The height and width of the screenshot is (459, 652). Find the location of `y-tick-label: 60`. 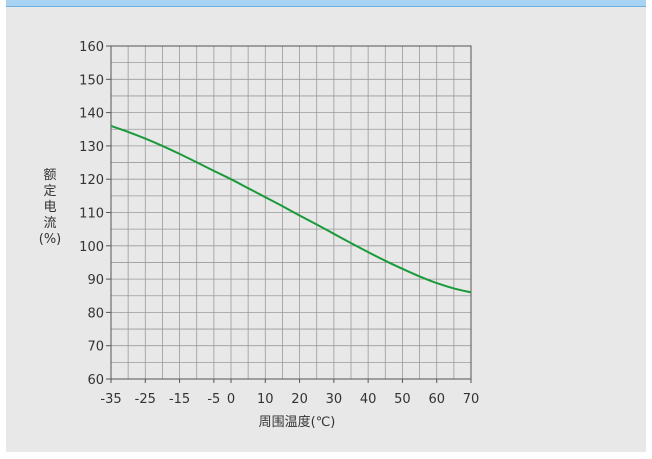

y-tick-label: 60 is located at coordinates (95, 380).